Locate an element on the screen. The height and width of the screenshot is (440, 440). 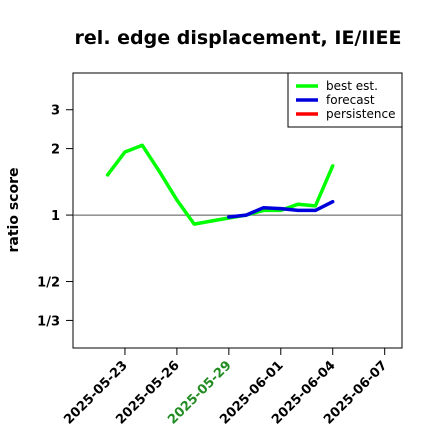
y-tick-label: 1 is located at coordinates (55, 216).